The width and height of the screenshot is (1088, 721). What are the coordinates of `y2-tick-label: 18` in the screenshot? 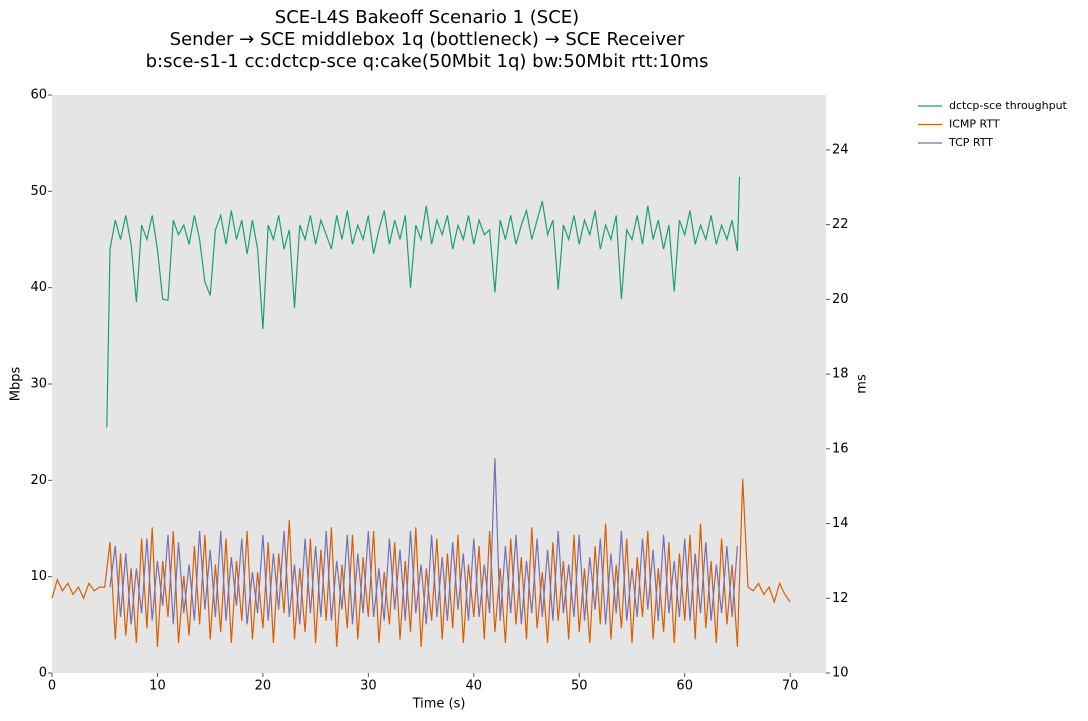 It's located at (840, 374).